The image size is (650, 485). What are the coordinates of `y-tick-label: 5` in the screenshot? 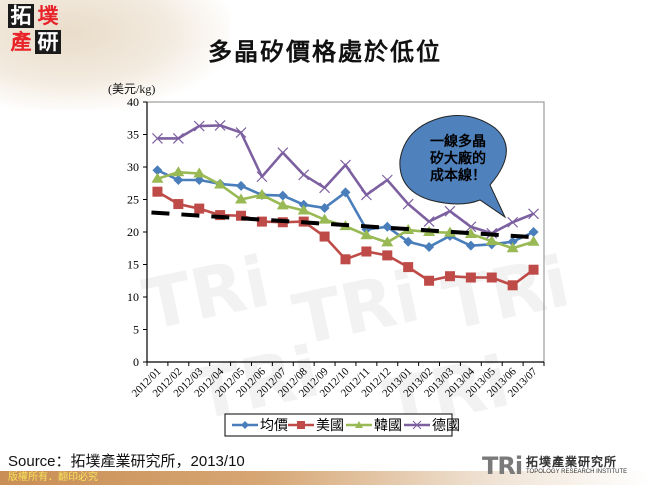 It's located at (136, 330).